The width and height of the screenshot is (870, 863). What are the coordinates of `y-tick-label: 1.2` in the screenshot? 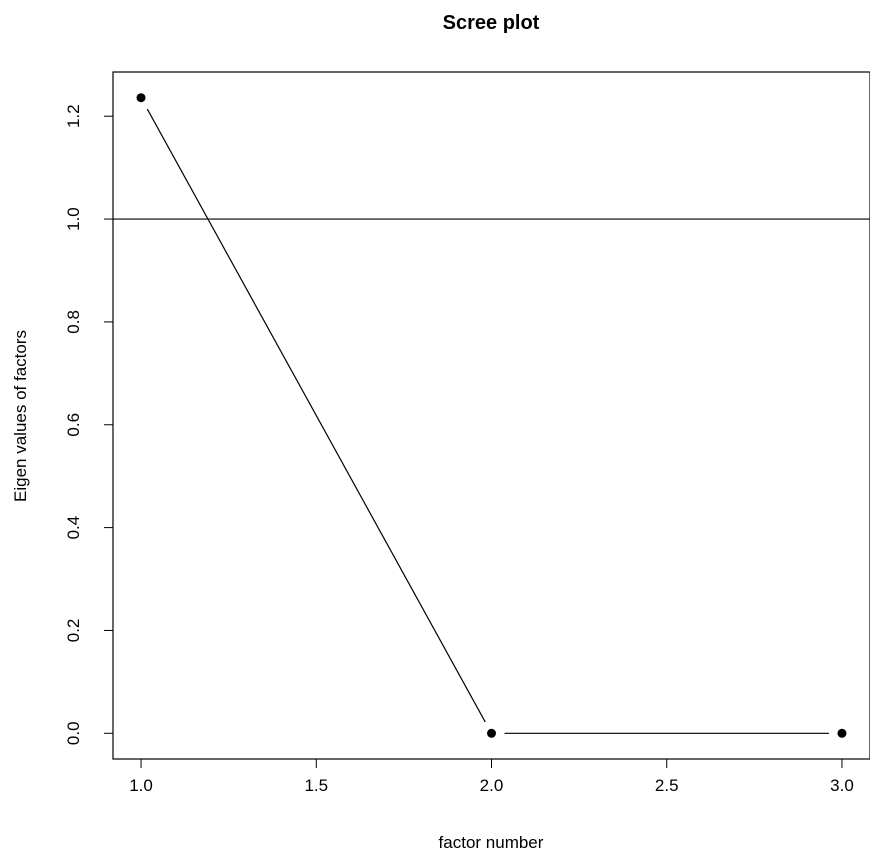 It's located at (73, 116).